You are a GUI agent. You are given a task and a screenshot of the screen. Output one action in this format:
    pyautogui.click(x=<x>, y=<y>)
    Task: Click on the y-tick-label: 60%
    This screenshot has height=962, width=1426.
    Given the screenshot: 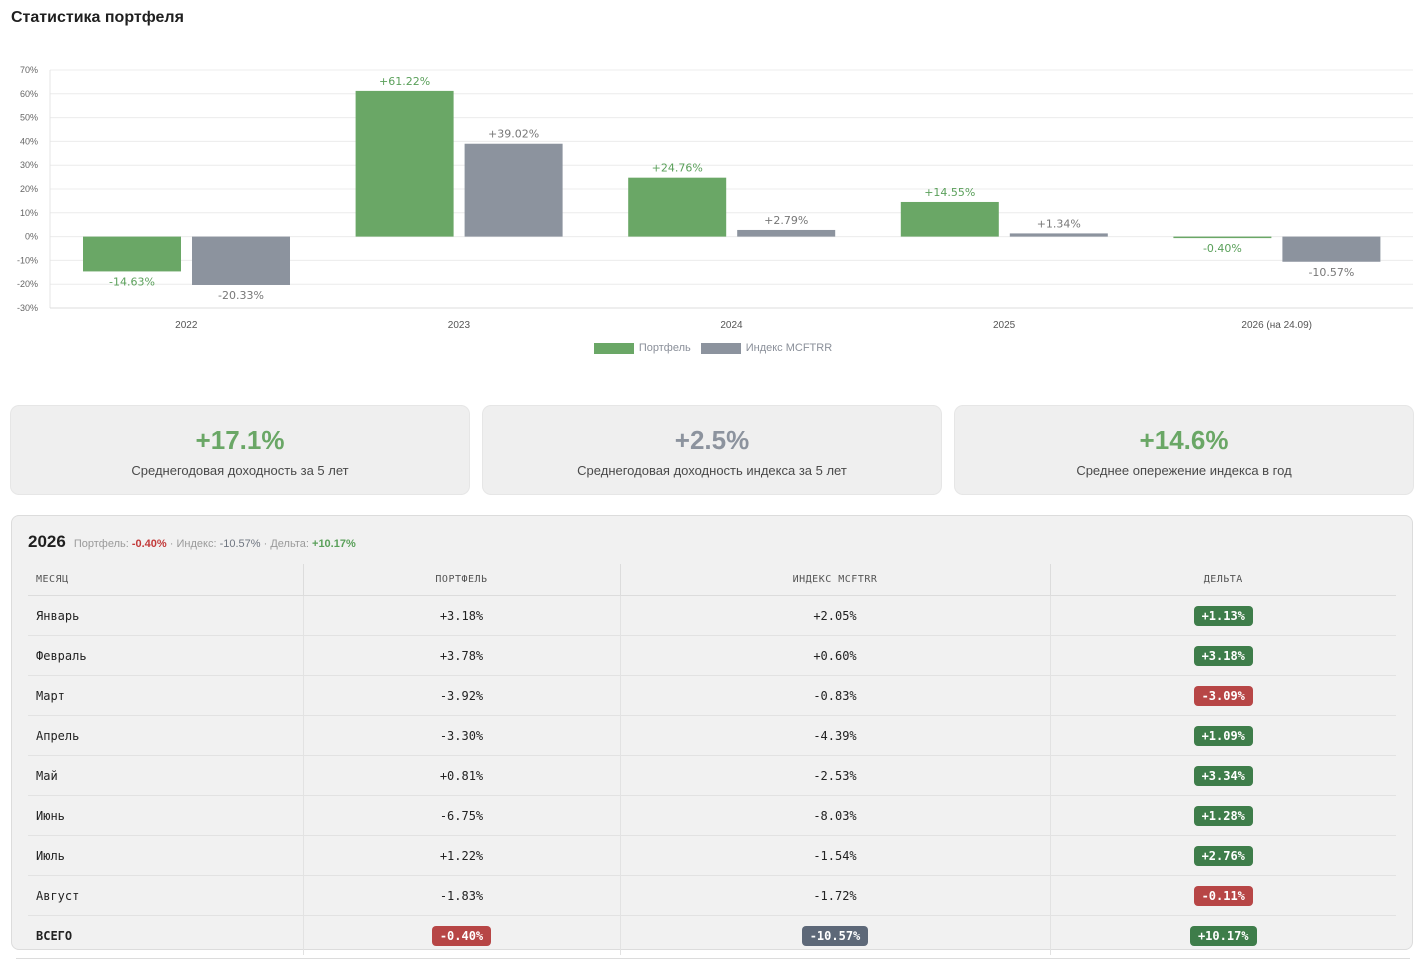 What is the action you would take?
    pyautogui.click(x=29, y=94)
    